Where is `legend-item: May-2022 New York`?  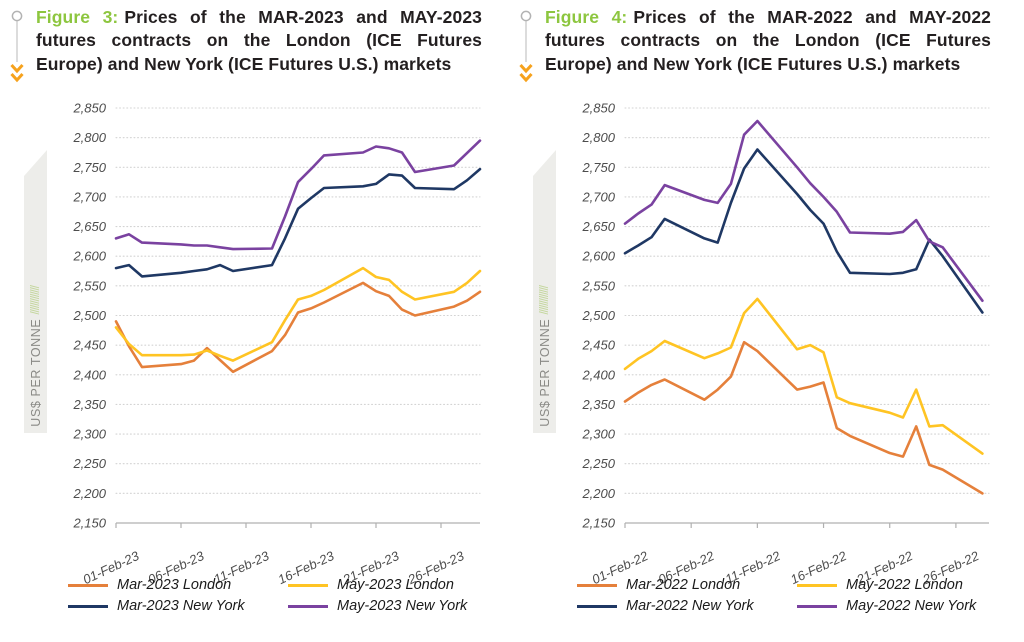
legend-item: May-2022 New York is located at coordinates (907, 606).